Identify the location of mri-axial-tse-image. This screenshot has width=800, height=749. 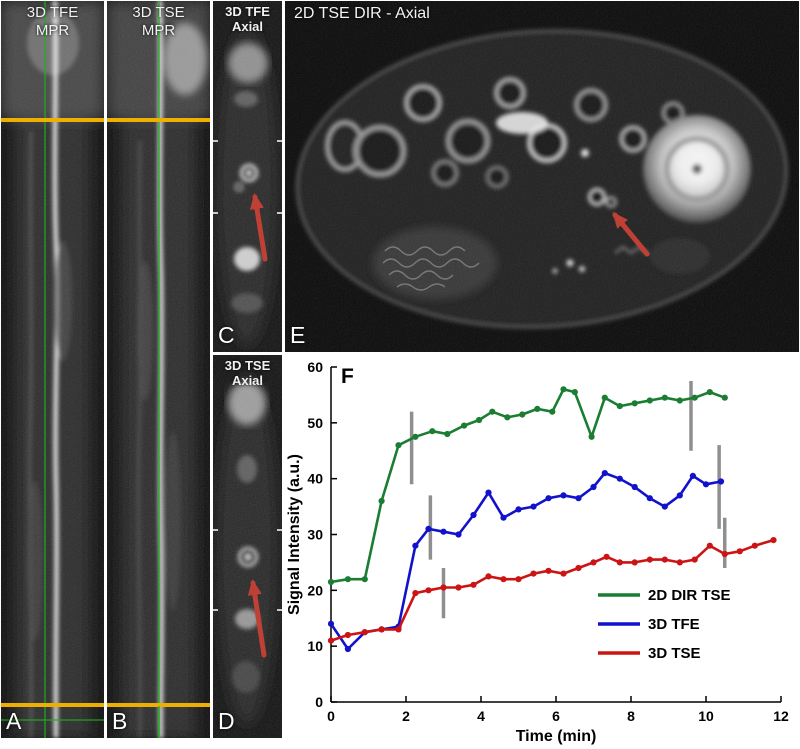
(247, 546).